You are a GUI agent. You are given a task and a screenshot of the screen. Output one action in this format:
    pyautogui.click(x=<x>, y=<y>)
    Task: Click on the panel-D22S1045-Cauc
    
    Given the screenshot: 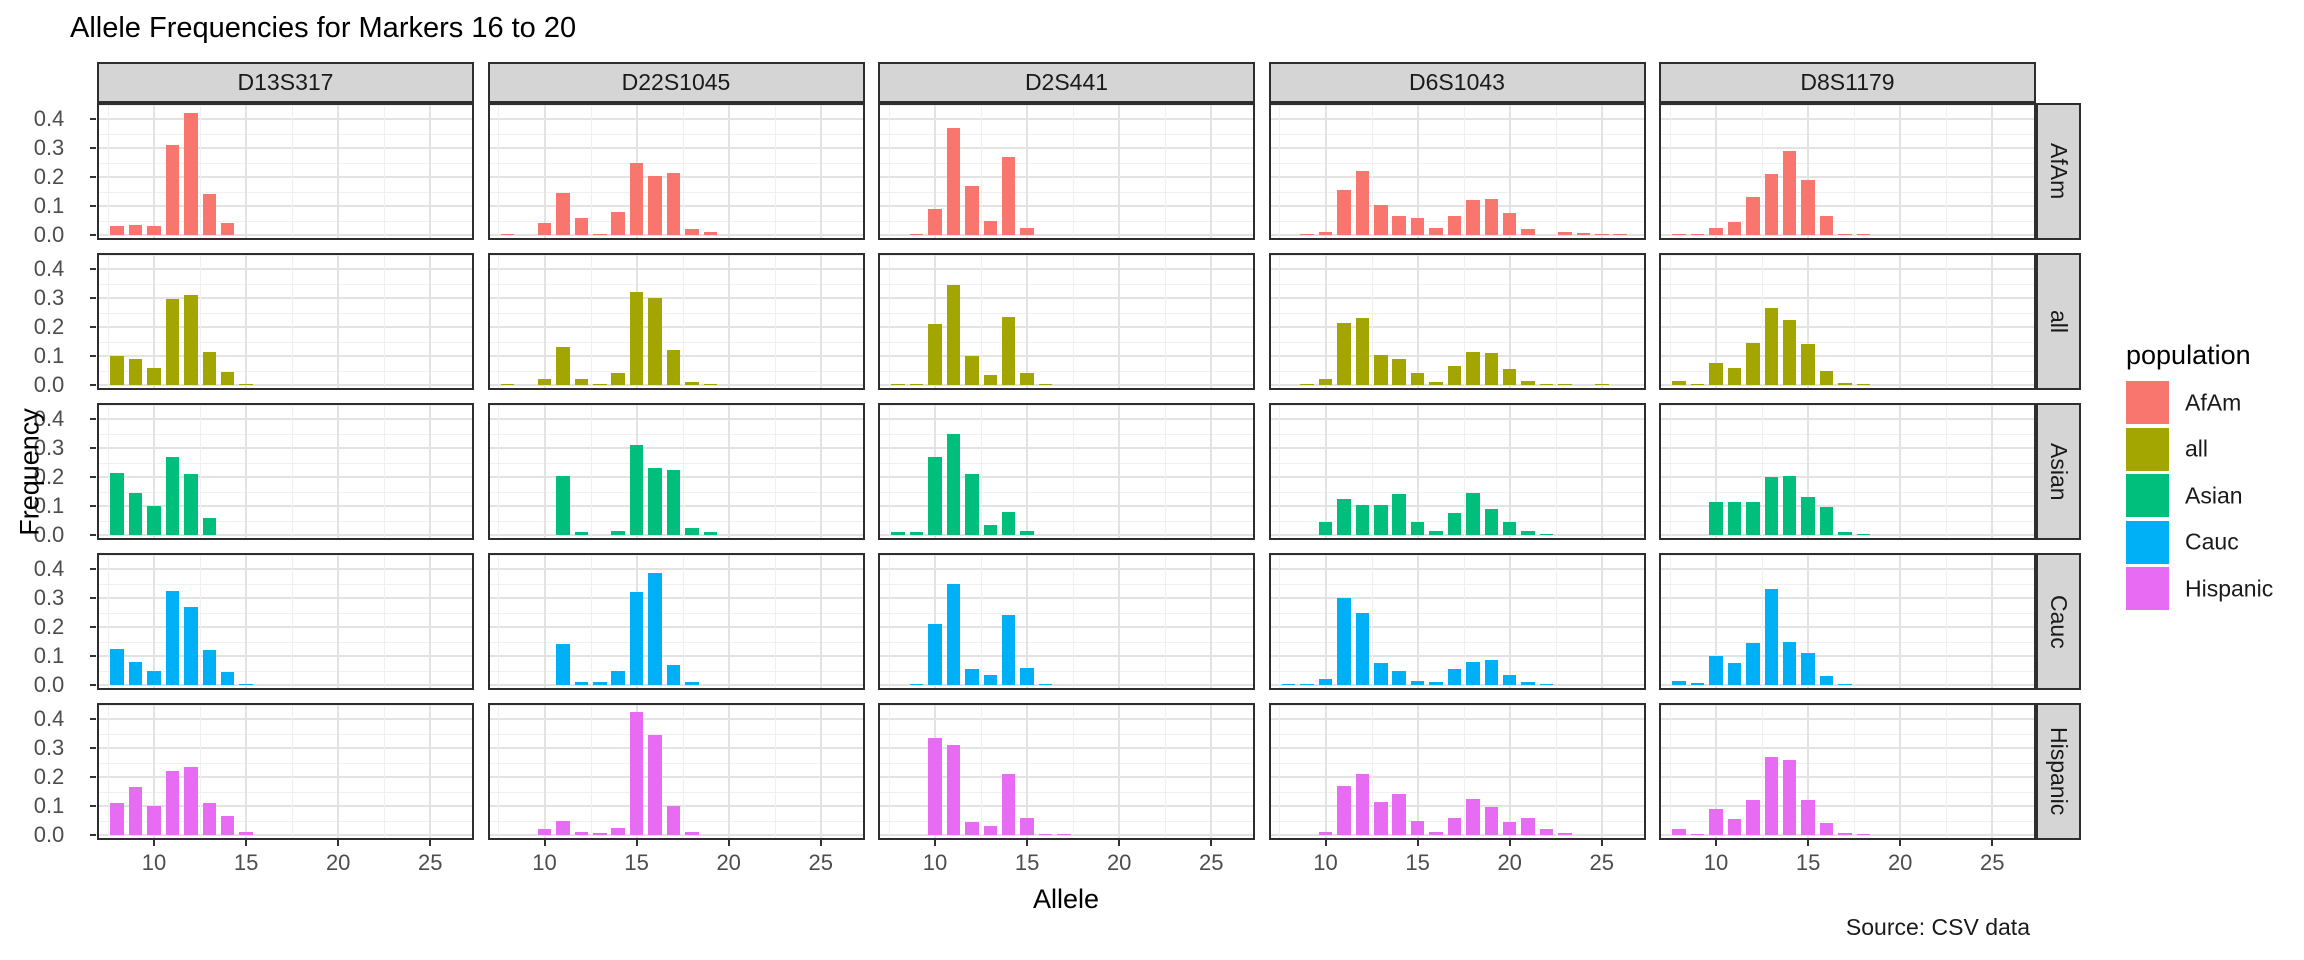 What is the action you would take?
    pyautogui.click(x=676, y=621)
    